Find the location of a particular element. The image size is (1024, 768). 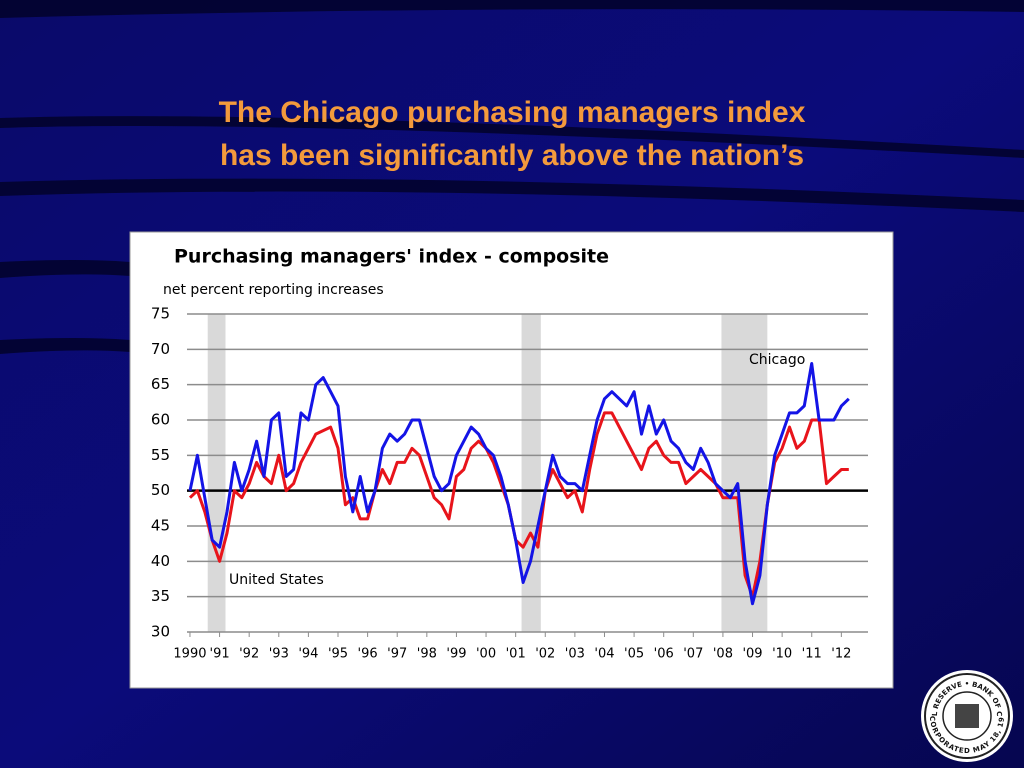

x-tick-label: '11 is located at coordinates (812, 654).